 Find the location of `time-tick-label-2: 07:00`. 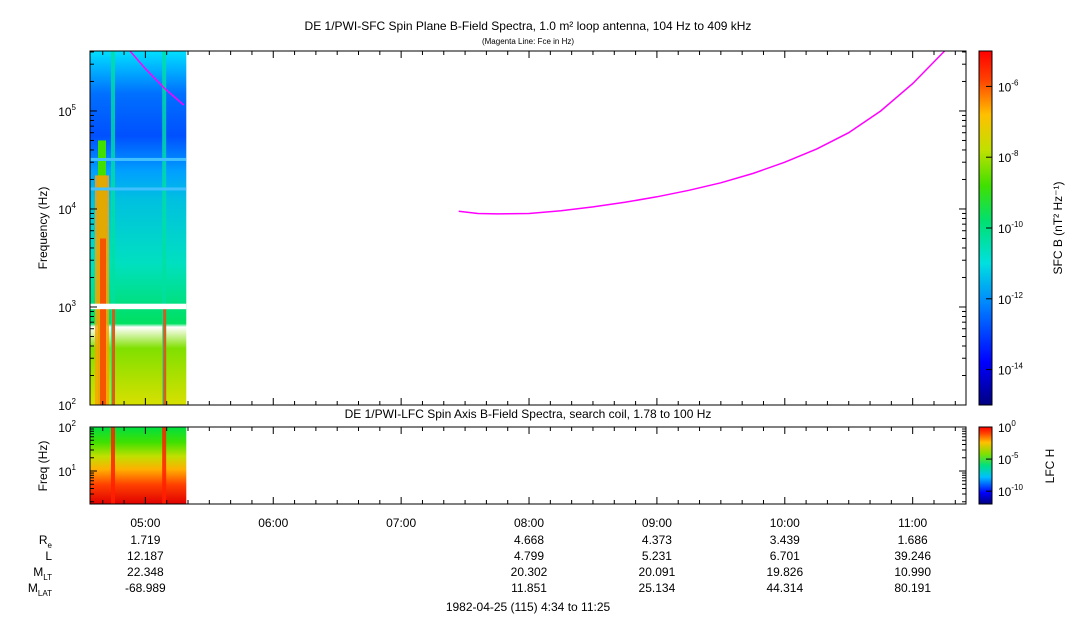

time-tick-label-2: 07:00 is located at coordinates (401, 523).